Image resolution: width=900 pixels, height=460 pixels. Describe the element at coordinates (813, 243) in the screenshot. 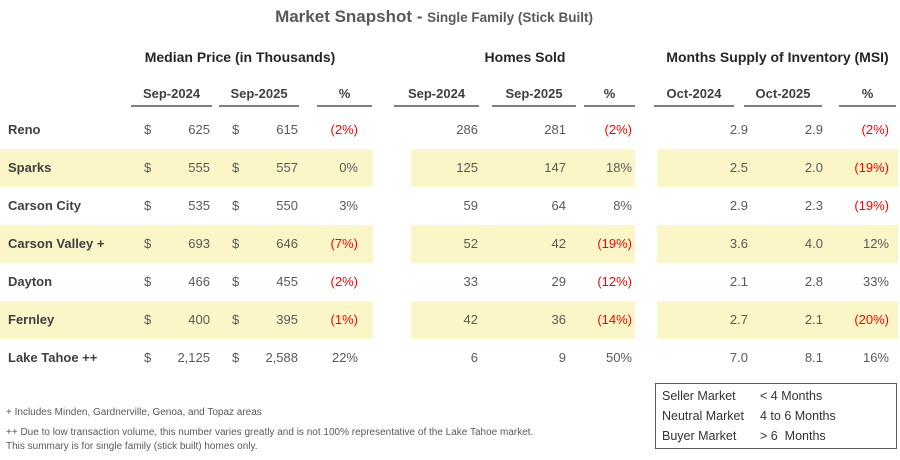

I see `cell-msi-2025: 4.0` at that location.